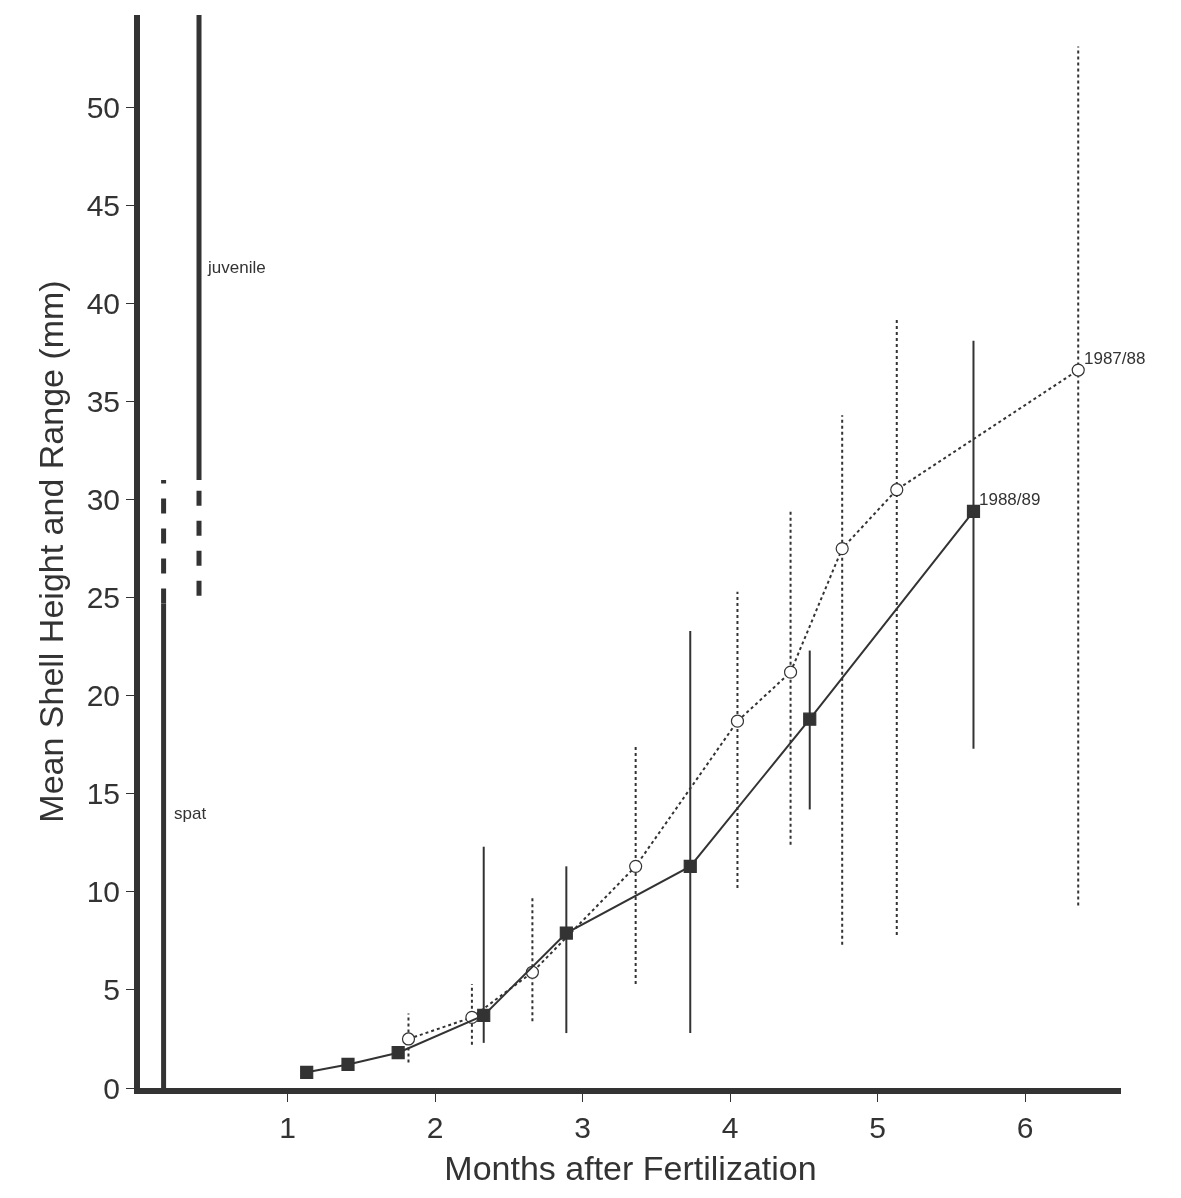 This screenshot has height=1198, width=1181. I want to click on x-axis-title: Months after Fertilization, so click(630, 1167).